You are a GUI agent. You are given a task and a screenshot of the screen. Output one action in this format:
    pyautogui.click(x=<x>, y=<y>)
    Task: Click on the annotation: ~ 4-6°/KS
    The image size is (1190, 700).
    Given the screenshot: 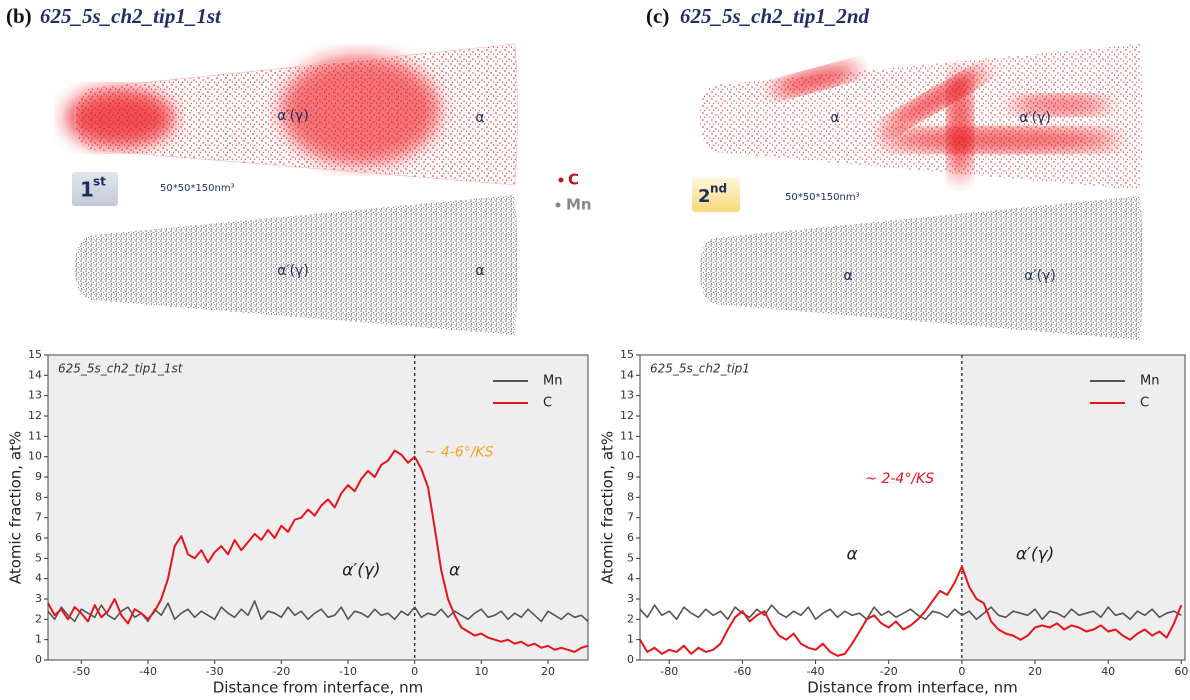 What is the action you would take?
    pyautogui.click(x=459, y=453)
    